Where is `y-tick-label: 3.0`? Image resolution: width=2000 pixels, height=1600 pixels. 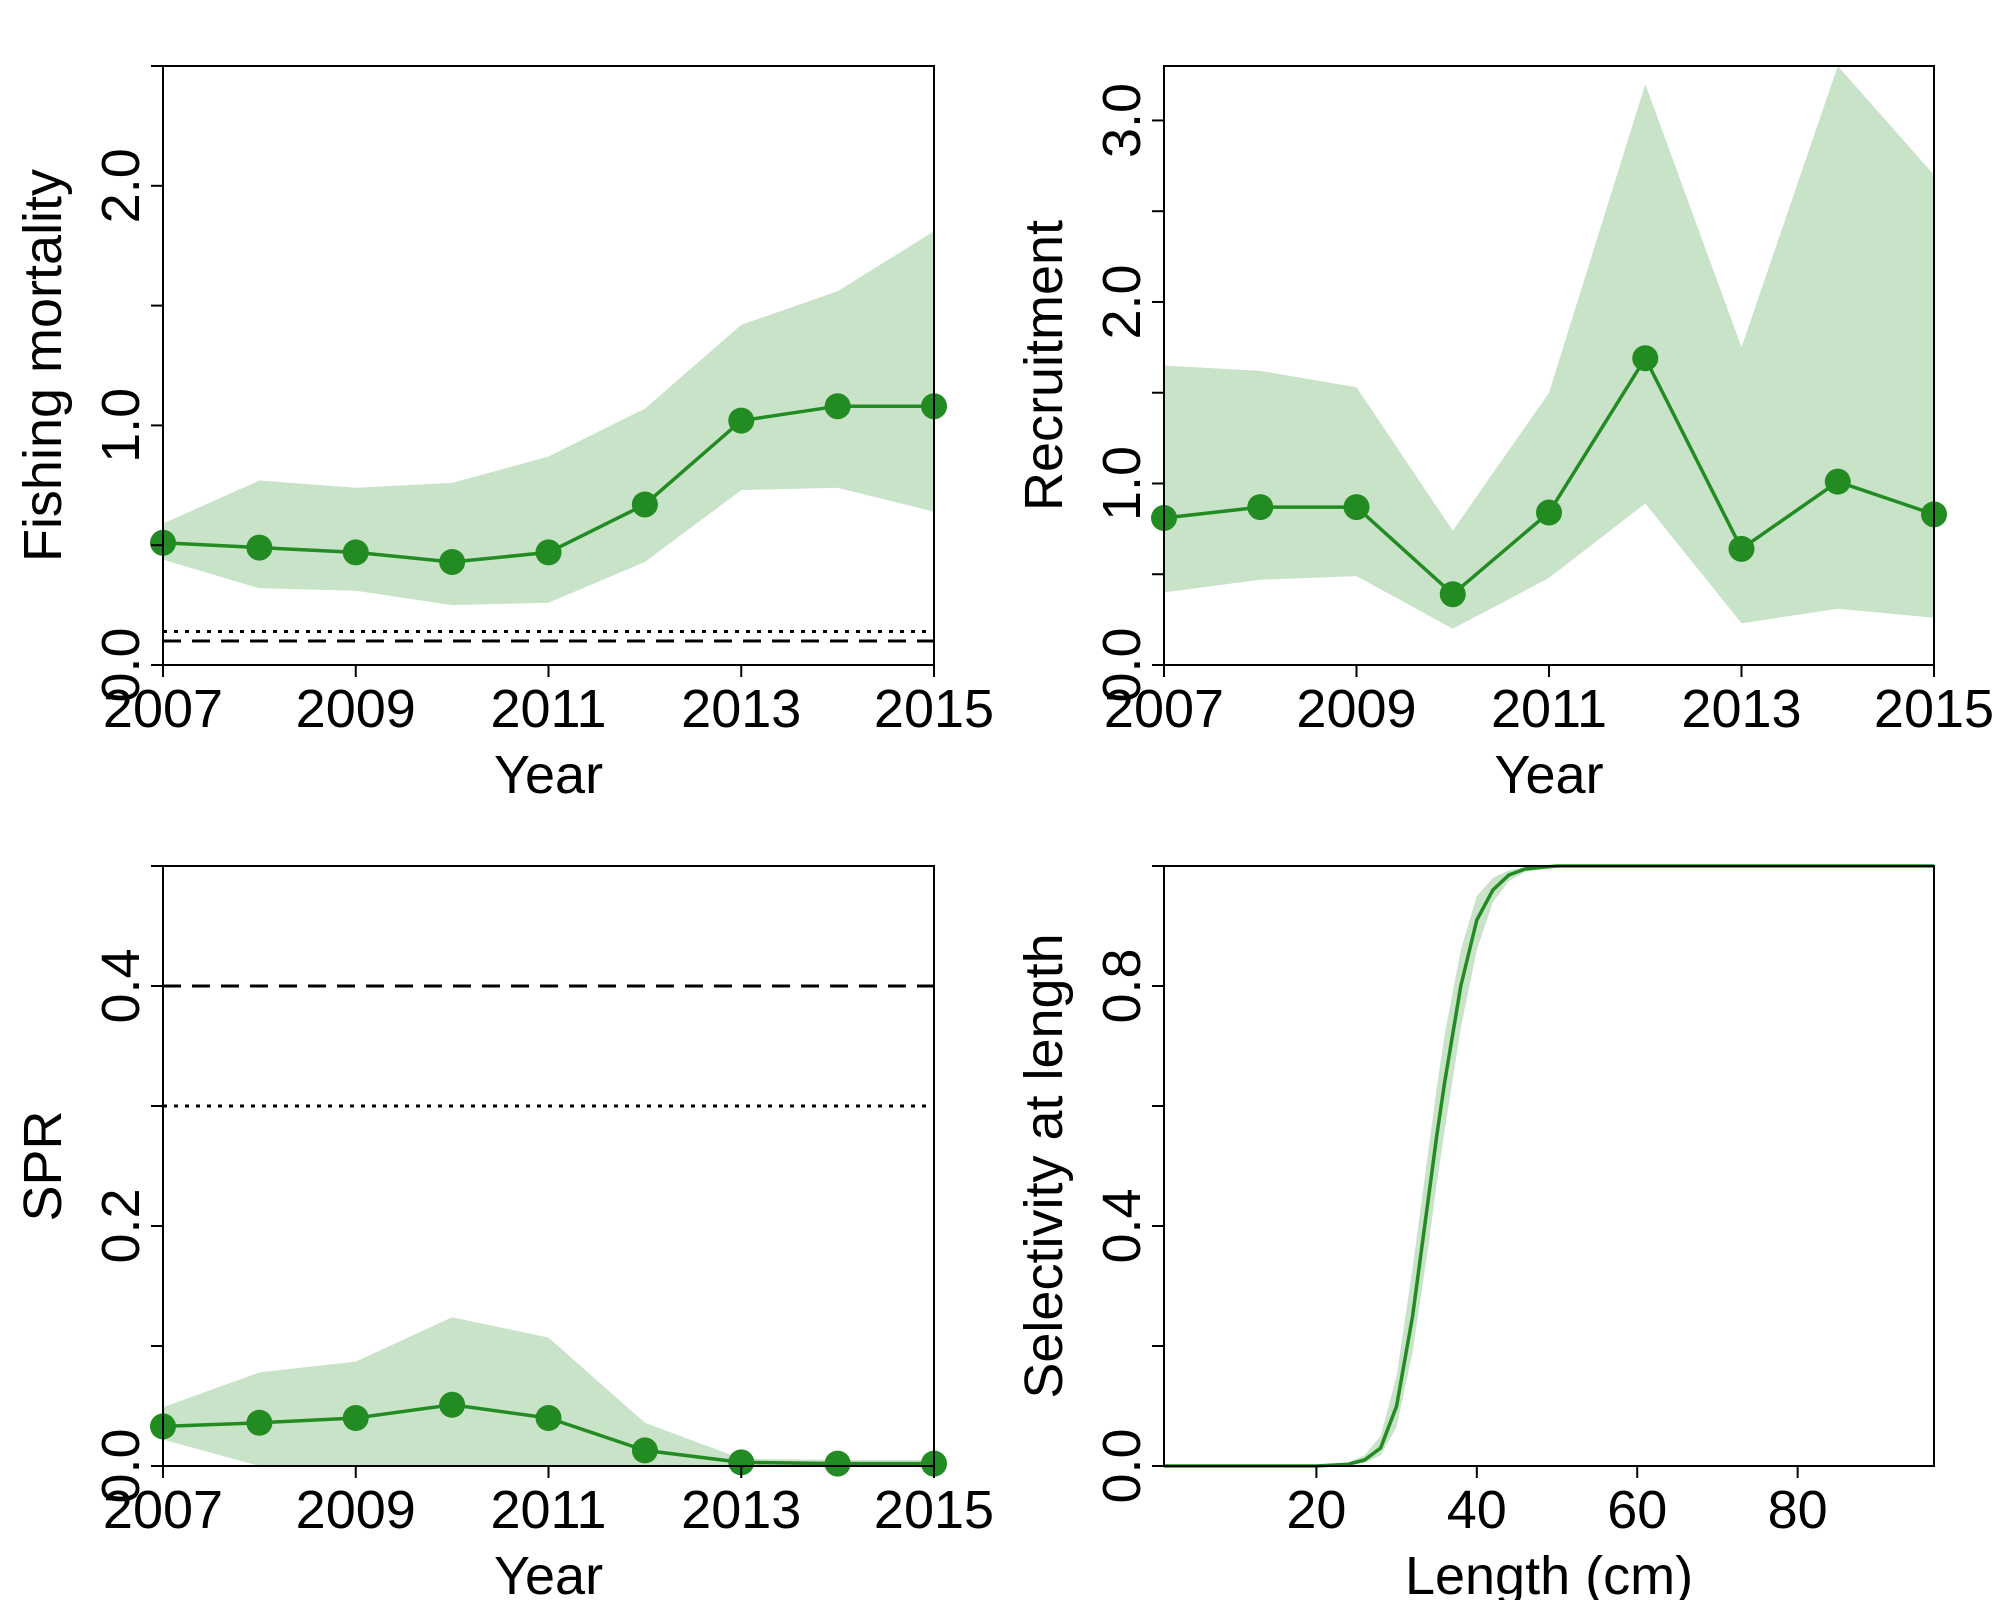
y-tick-label: 3.0 is located at coordinates (1122, 120).